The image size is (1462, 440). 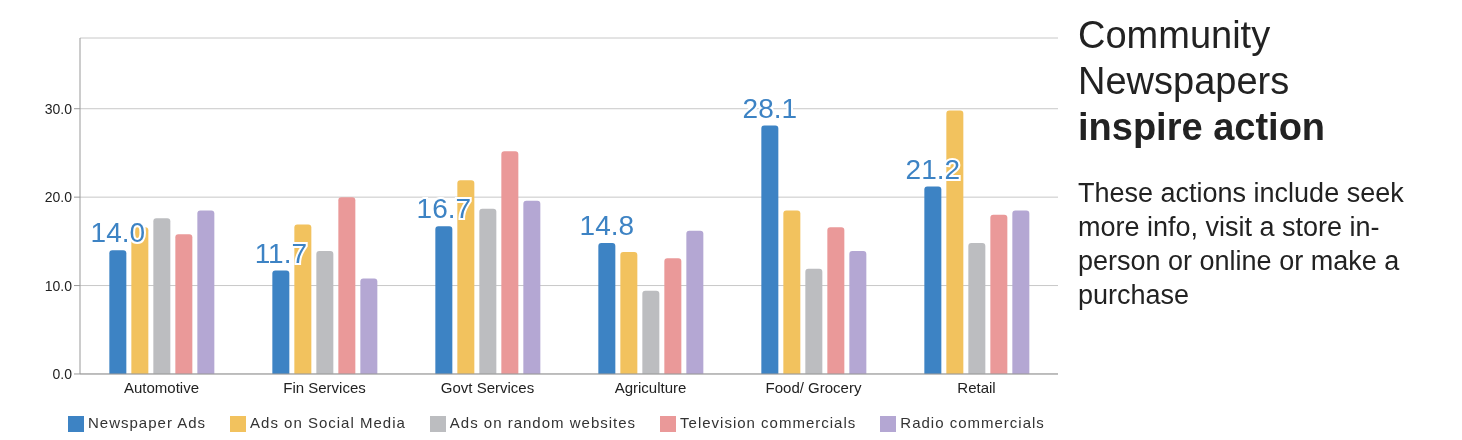 What do you see at coordinates (976, 387) in the screenshot?
I see `x-tick-label: Retail` at bounding box center [976, 387].